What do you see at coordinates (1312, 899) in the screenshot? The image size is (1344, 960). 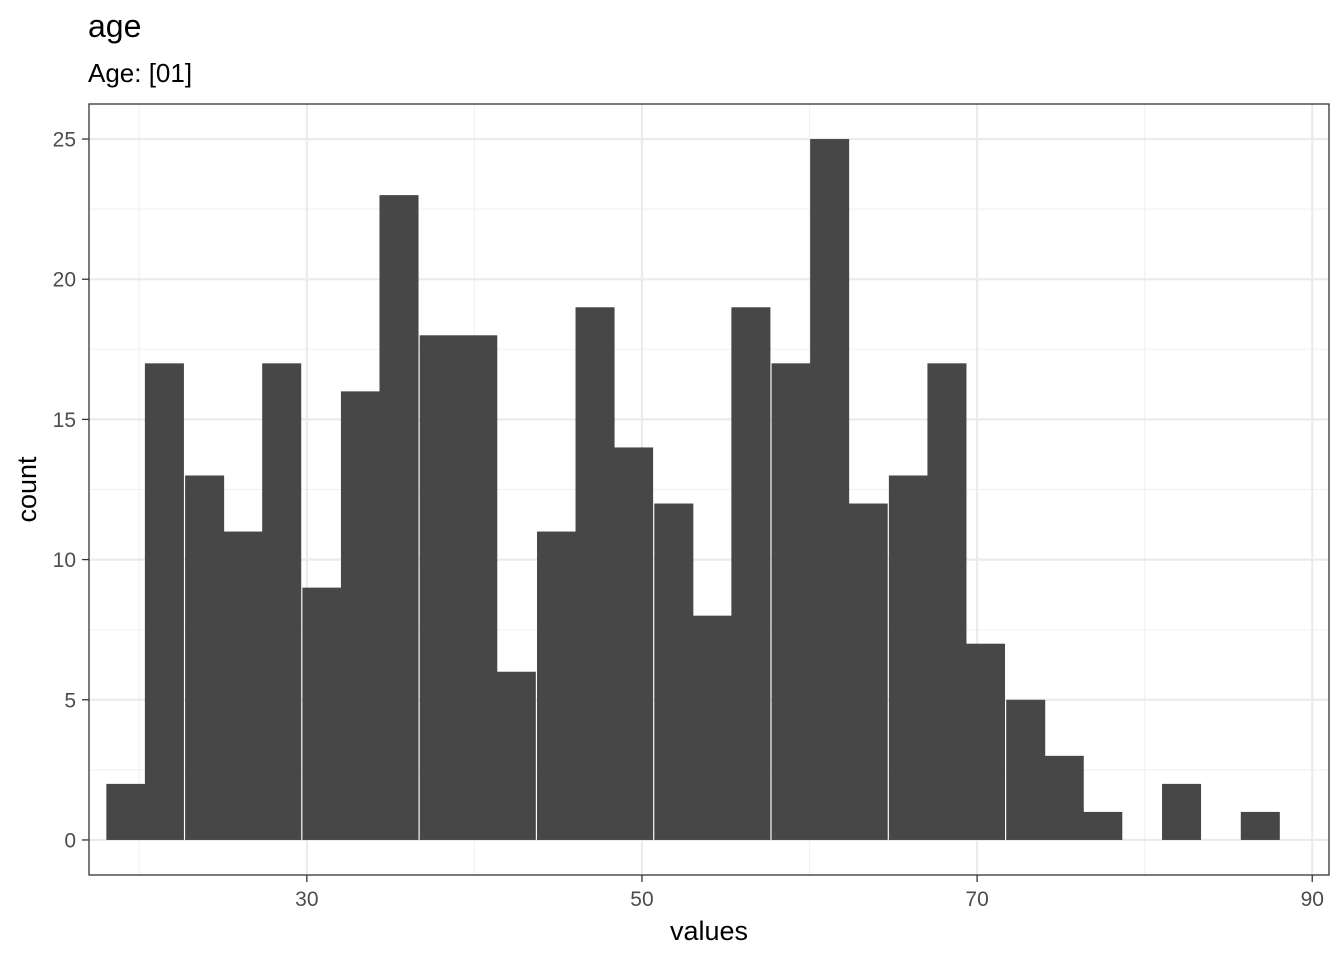 I see `x-tick-label: 90` at bounding box center [1312, 899].